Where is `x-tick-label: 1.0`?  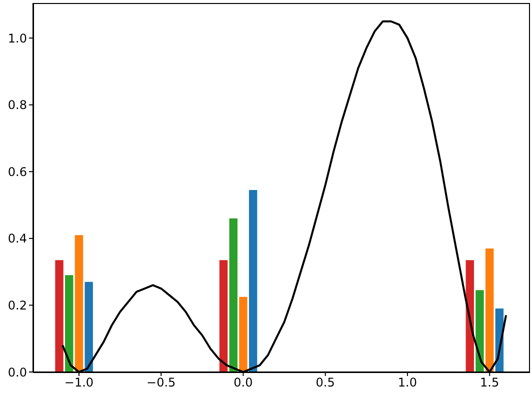
x-tick-label: 1.0 is located at coordinates (408, 383).